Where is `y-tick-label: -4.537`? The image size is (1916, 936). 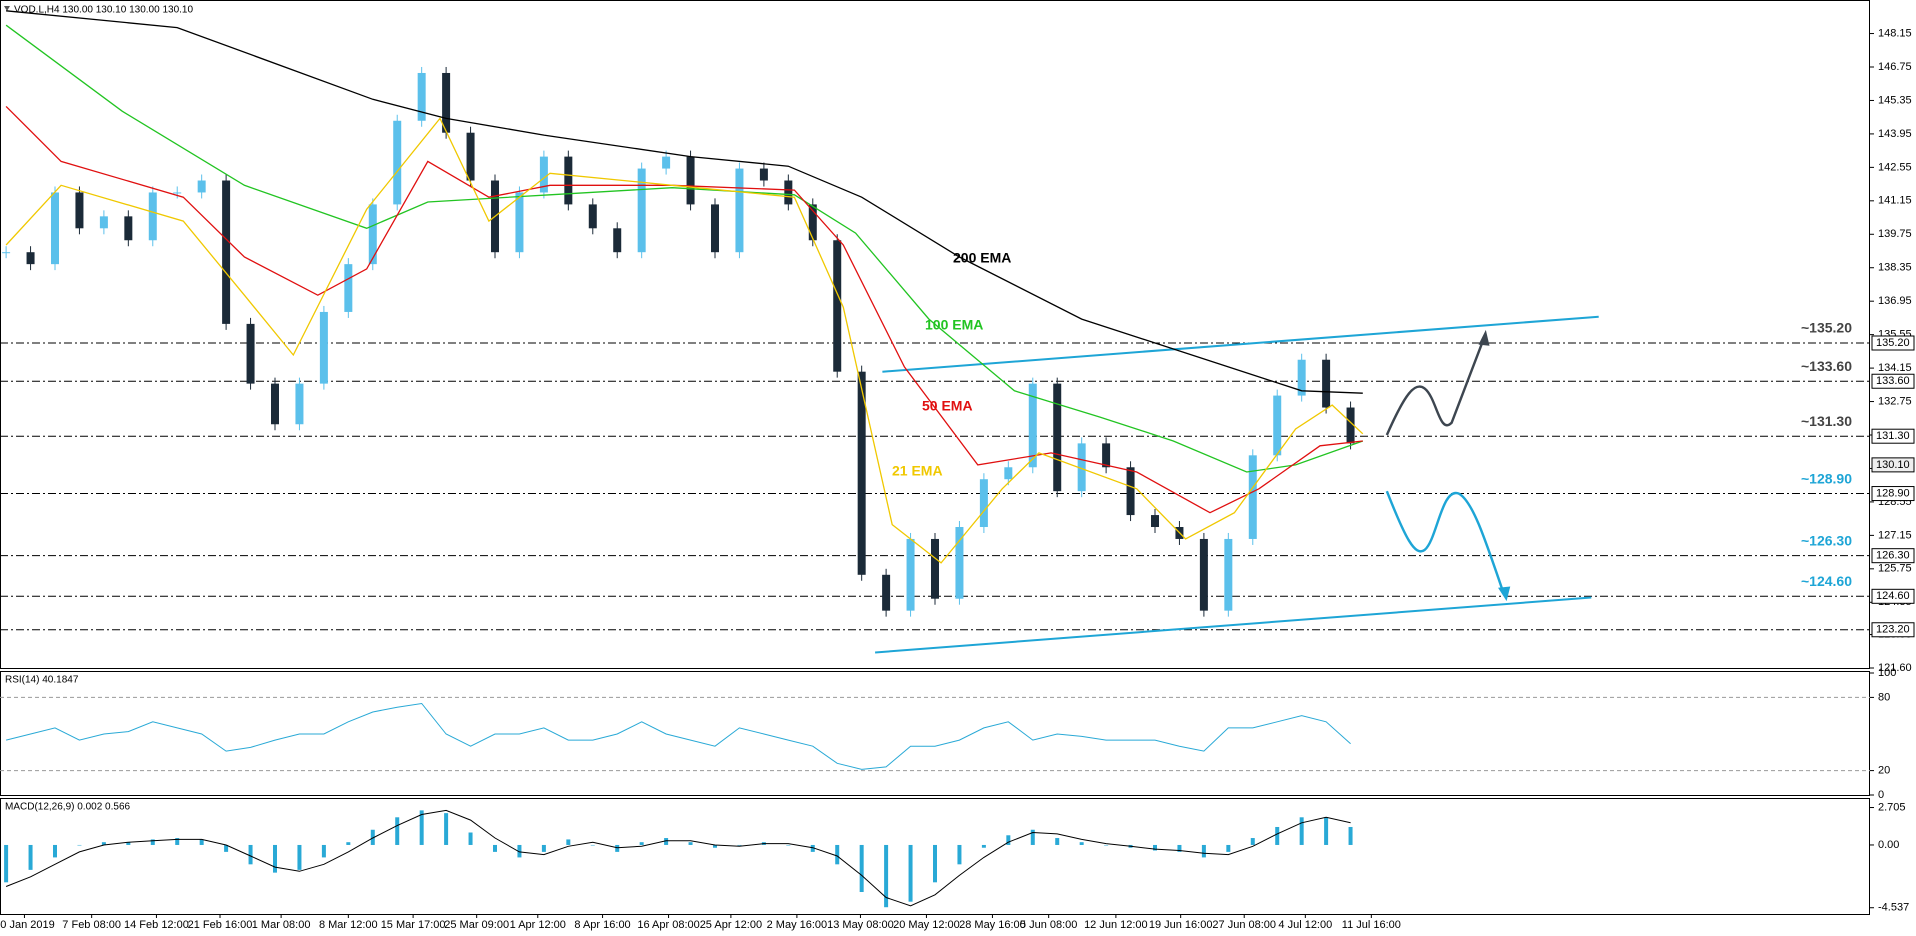 y-tick-label: -4.537 is located at coordinates (1893, 908).